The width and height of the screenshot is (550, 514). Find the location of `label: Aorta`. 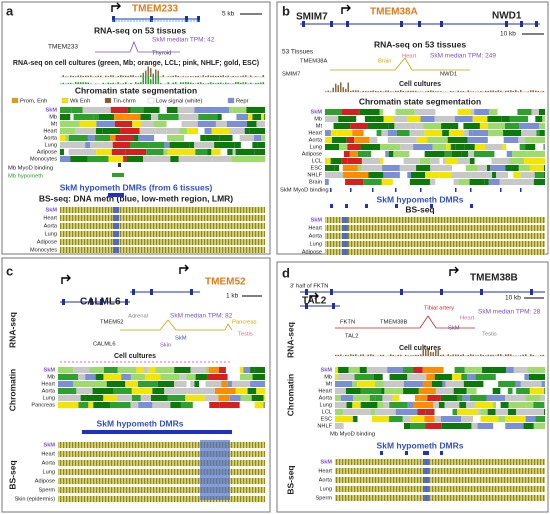

label: Aorta is located at coordinates (51, 138).